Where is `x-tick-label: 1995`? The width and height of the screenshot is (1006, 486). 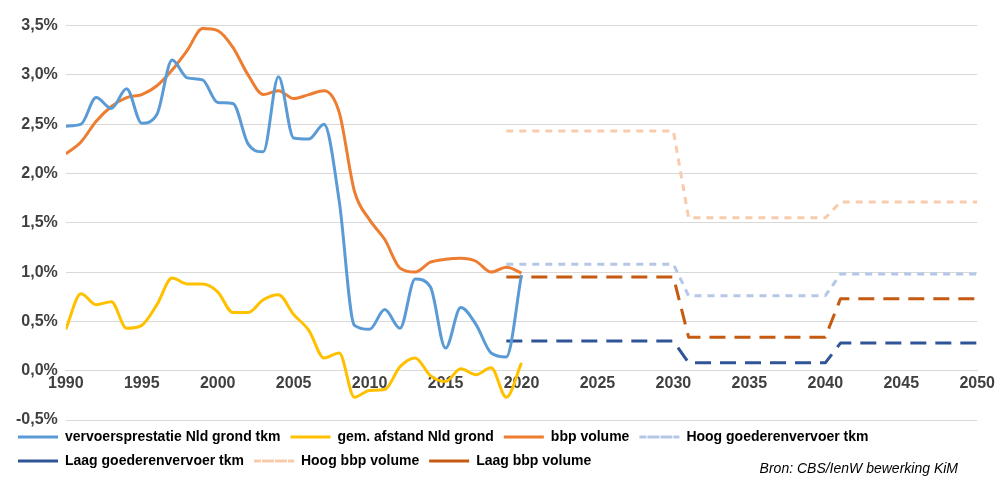 x-tick-label: 1995 is located at coordinates (141, 382).